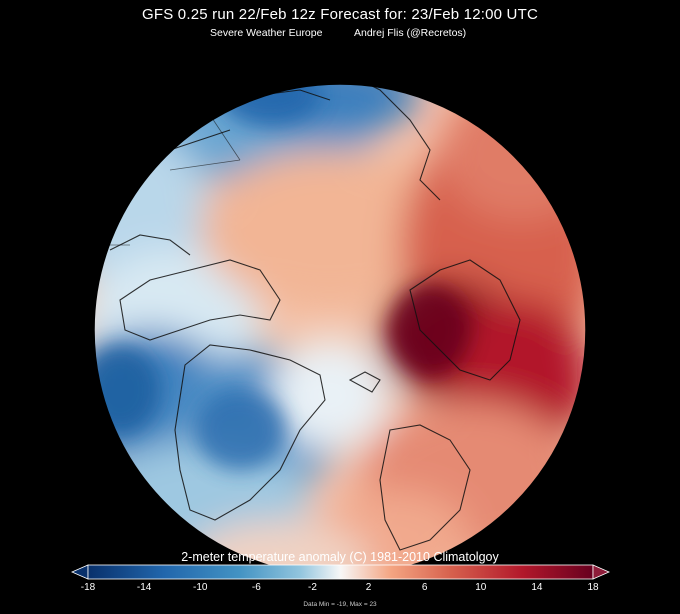 Image resolution: width=680 pixels, height=614 pixels. I want to click on colorbar-tick-label: -14, so click(144, 587).